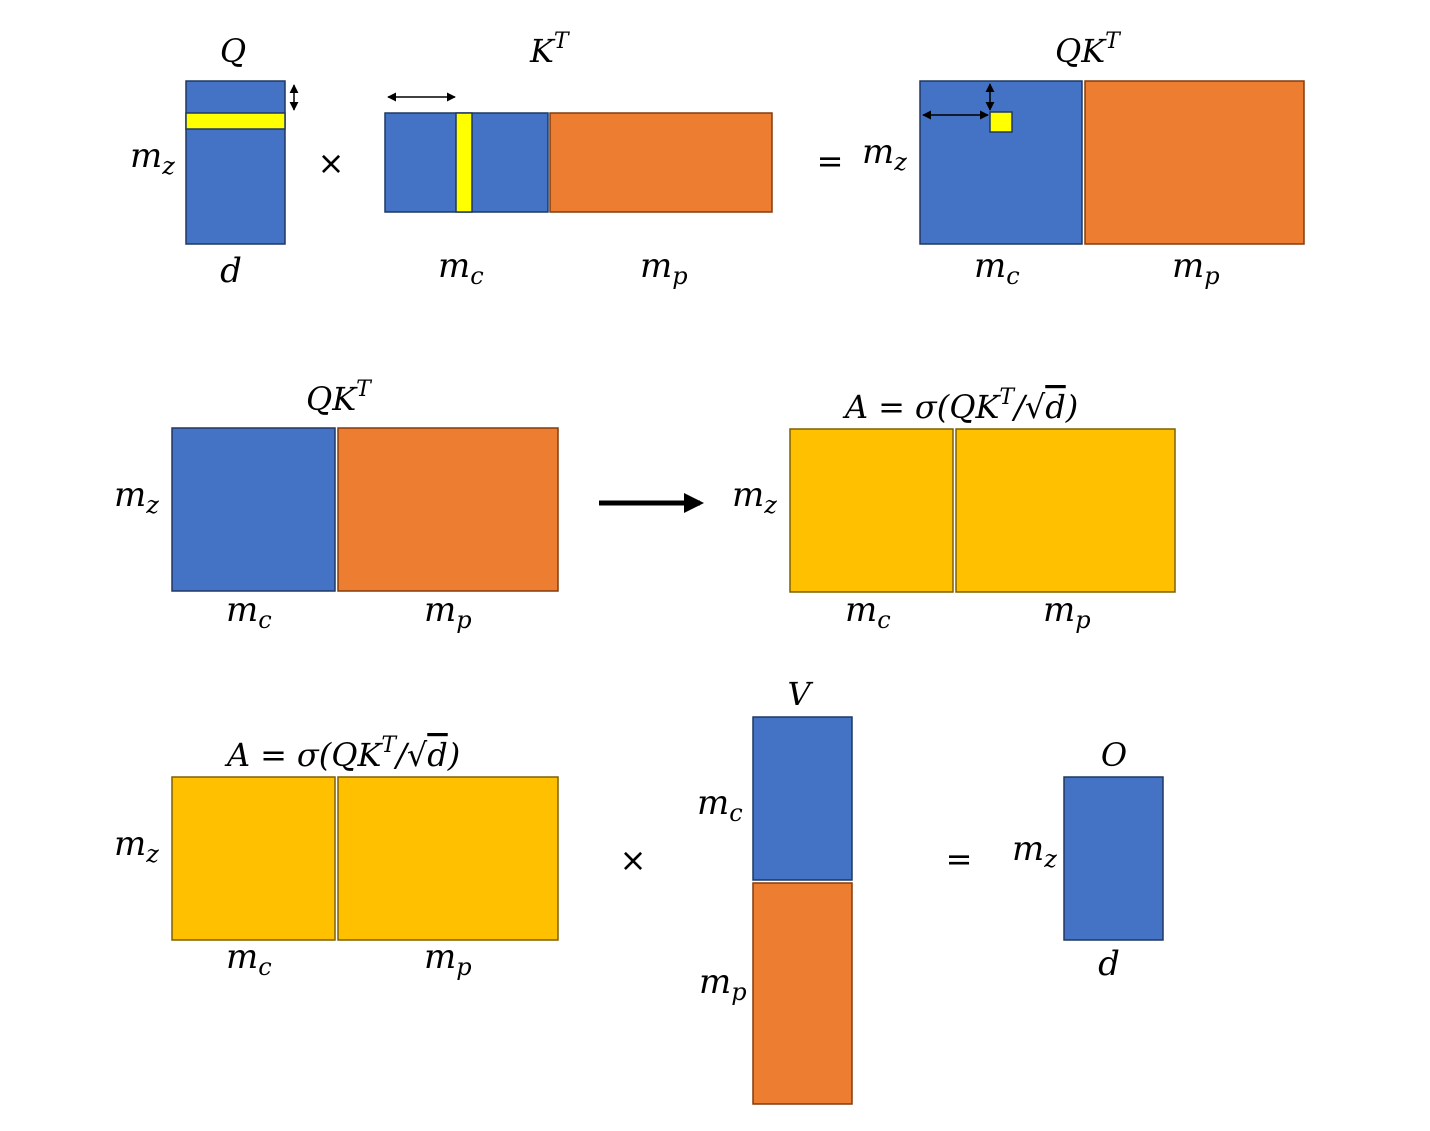 The image size is (1430, 1131). What do you see at coordinates (802, 993) in the screenshot?
I see `v-prompt-block` at bounding box center [802, 993].